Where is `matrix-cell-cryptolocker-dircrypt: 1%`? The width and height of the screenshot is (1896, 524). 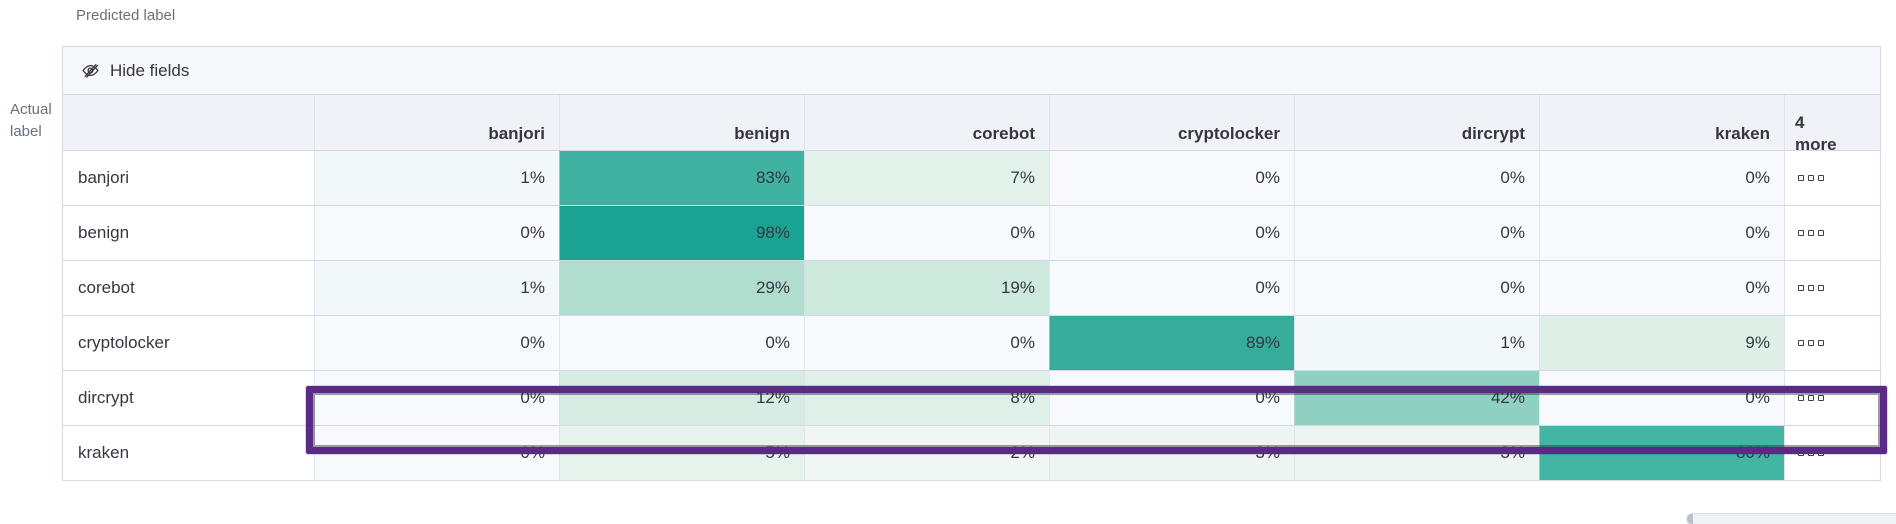 matrix-cell-cryptolocker-dircrypt: 1% is located at coordinates (1416, 342).